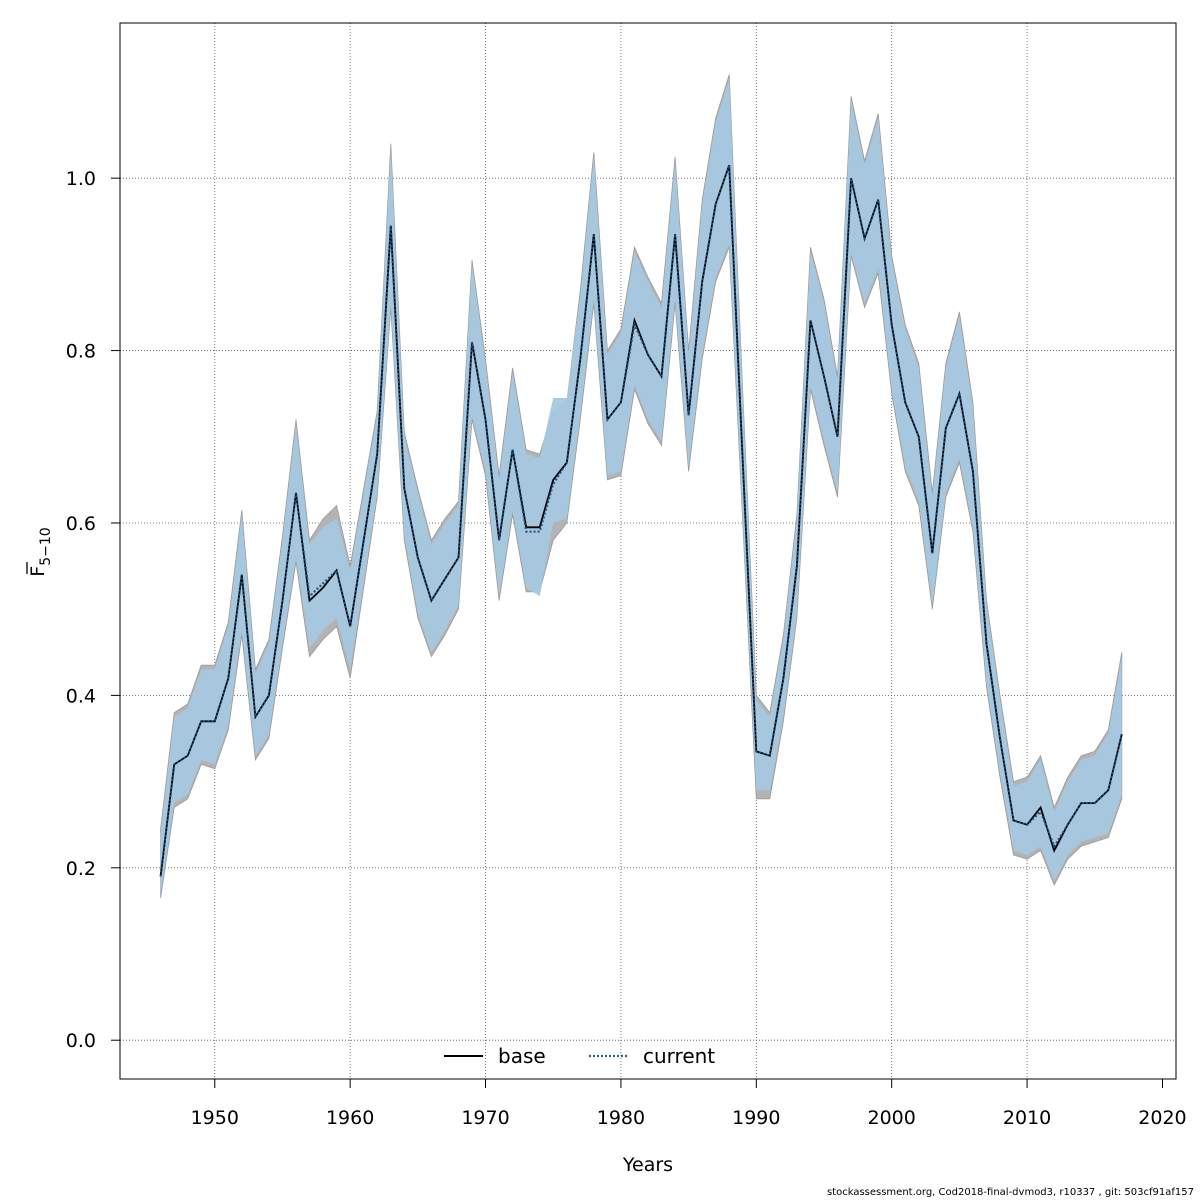 Image resolution: width=1200 pixels, height=1200 pixels. What do you see at coordinates (579, 1056) in the screenshot?
I see `legend: base current` at bounding box center [579, 1056].